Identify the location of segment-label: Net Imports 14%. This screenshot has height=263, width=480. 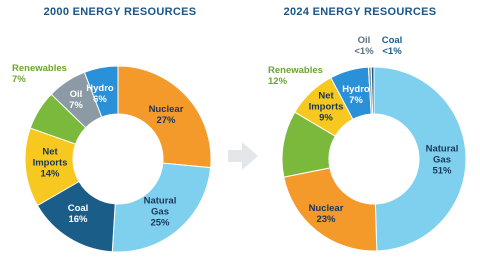
(50, 163).